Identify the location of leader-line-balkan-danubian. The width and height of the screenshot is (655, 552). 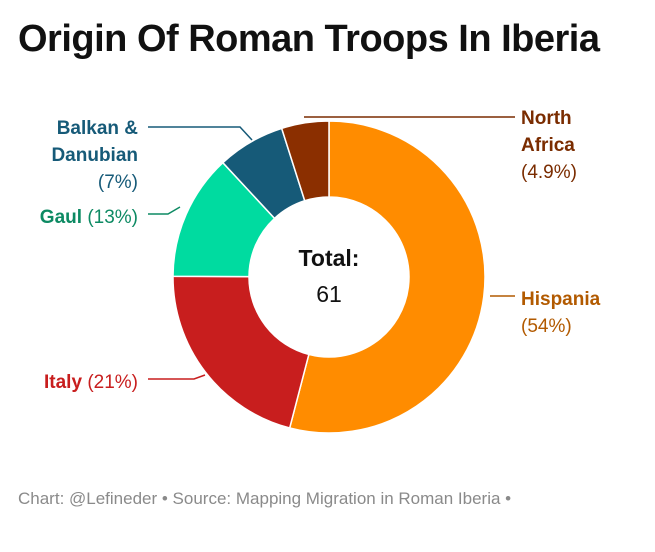
(200, 133).